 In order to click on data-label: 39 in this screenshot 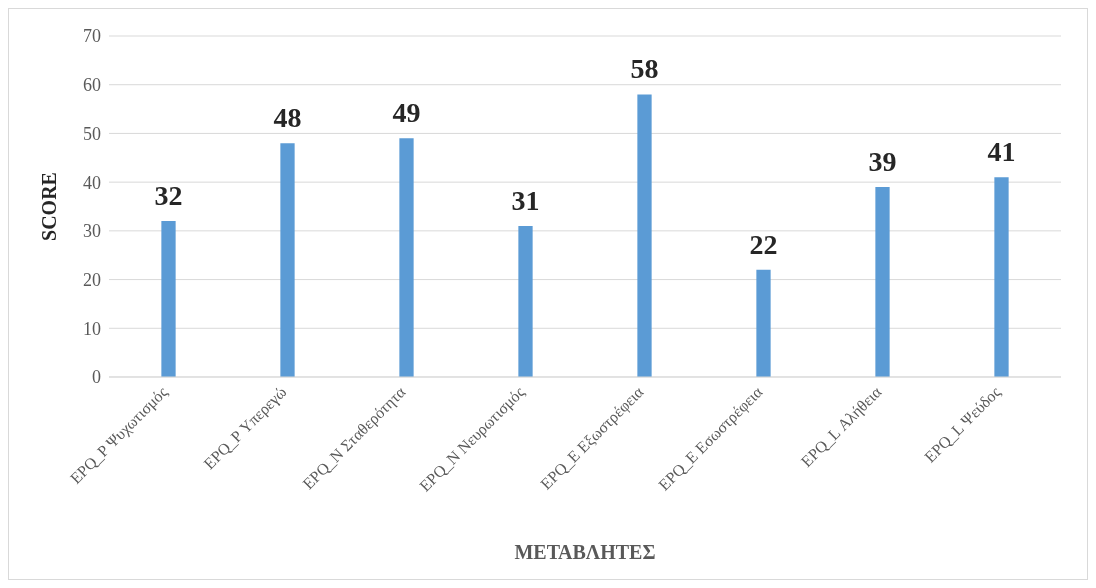, I will do `click(882, 162)`.